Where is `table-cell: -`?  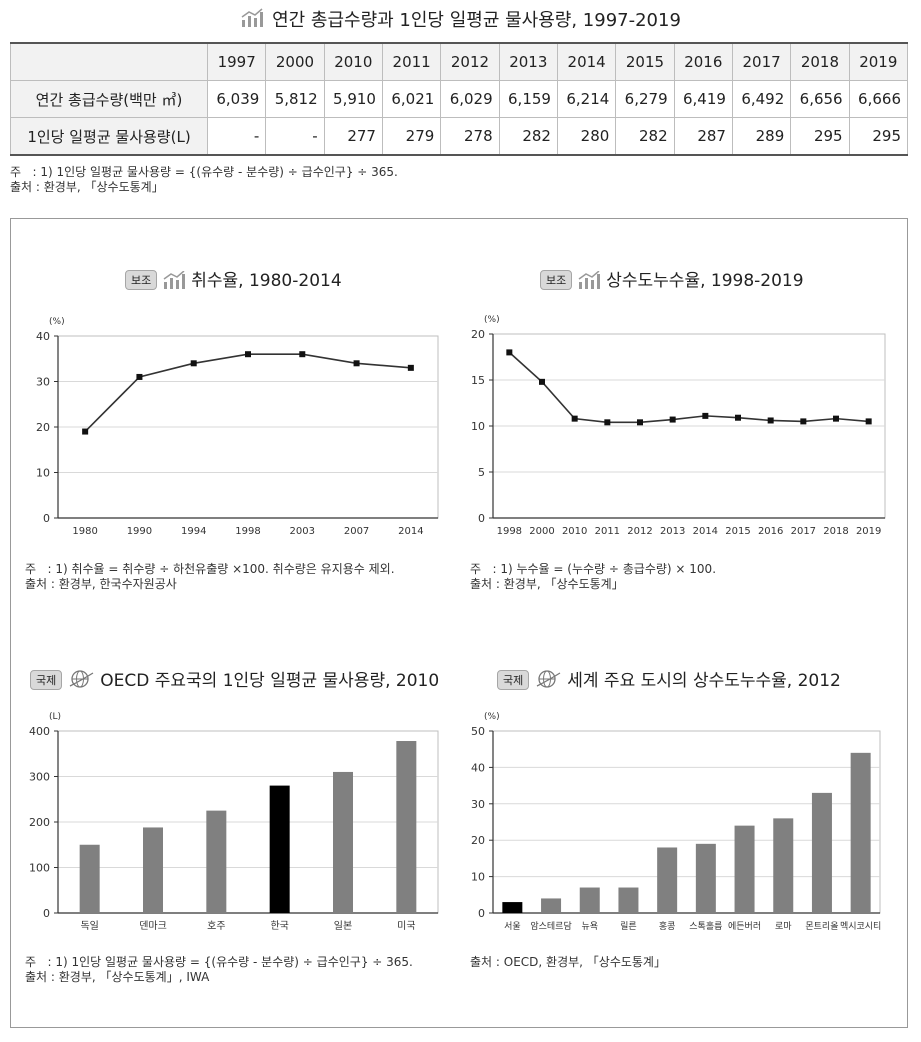
table-cell: - is located at coordinates (236, 136).